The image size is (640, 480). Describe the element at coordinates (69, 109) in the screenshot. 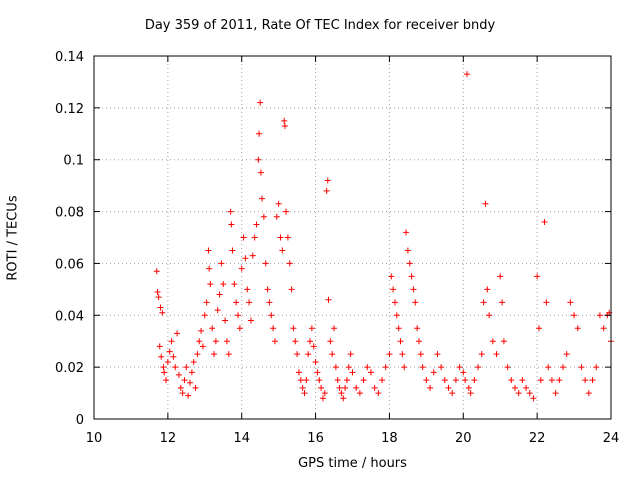

I see `y-tick-label: 0.12` at that location.